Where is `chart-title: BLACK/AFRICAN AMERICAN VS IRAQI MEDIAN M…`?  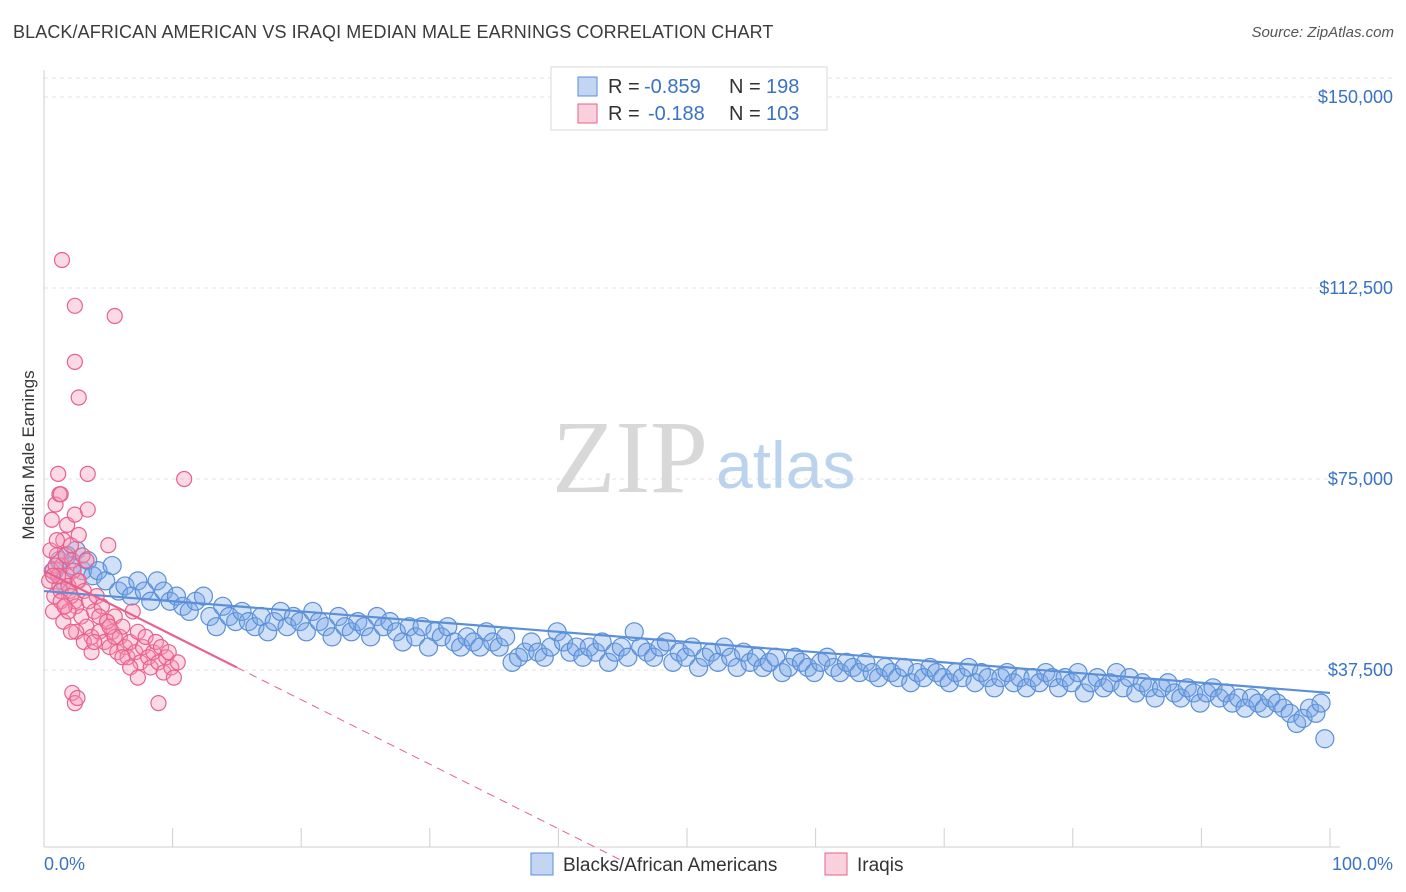
chart-title: BLACK/AFRICAN AMERICAN VS IRAQI MEDIAN M… is located at coordinates (393, 32).